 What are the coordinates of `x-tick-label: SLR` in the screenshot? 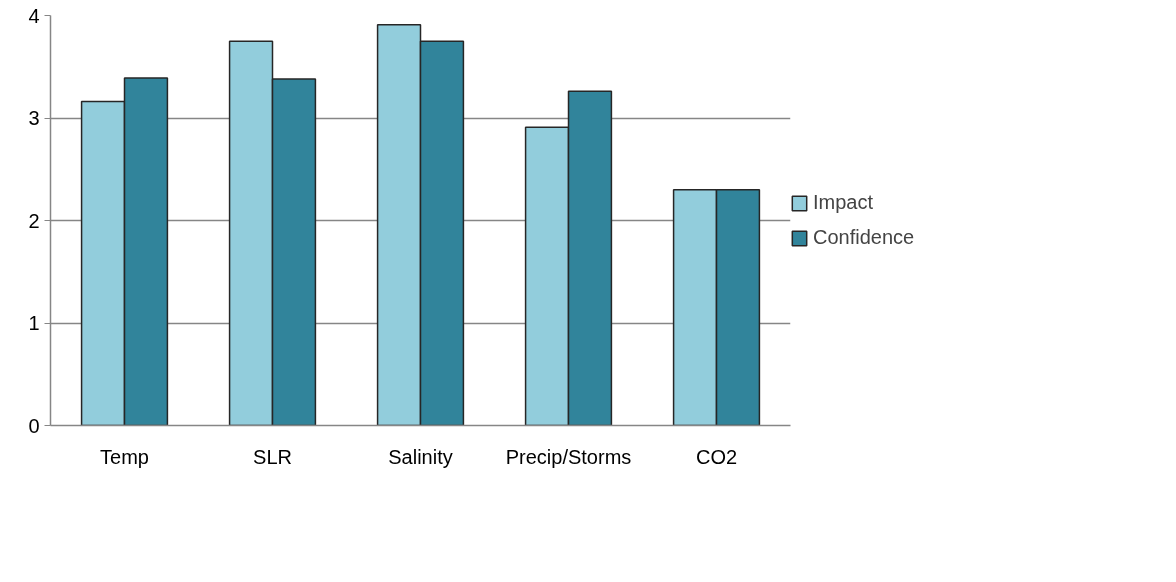 It's located at (272, 456).